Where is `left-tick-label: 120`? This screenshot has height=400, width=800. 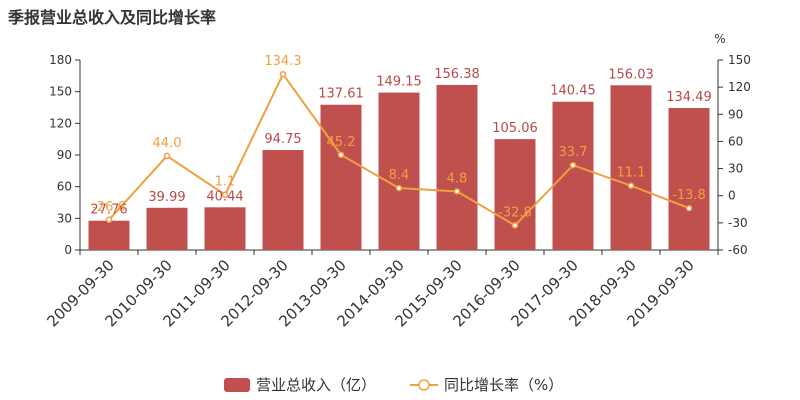
left-tick-label: 120 is located at coordinates (60, 123).